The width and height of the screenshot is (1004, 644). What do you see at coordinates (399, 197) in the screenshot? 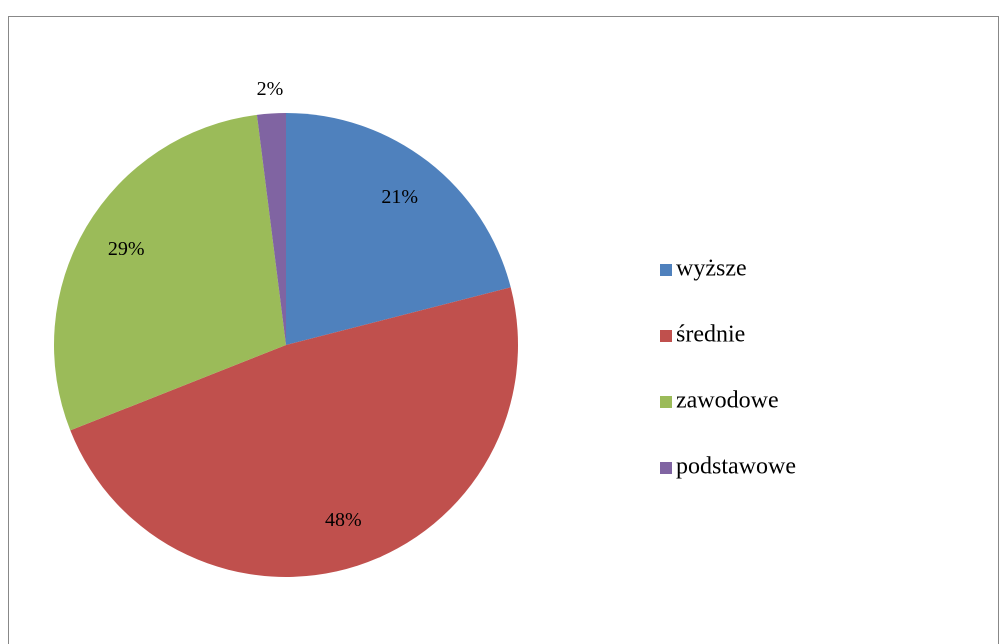
I see `data-label: 21%` at bounding box center [399, 197].